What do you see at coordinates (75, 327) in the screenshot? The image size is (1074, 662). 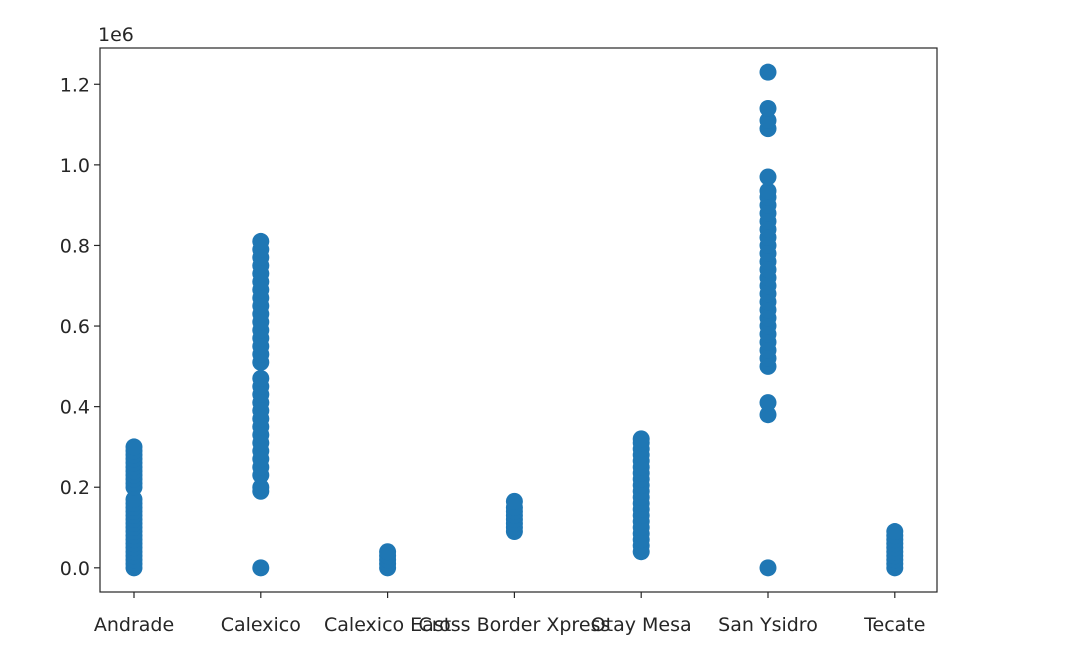 I see `y-tick-label: 0.6` at bounding box center [75, 327].